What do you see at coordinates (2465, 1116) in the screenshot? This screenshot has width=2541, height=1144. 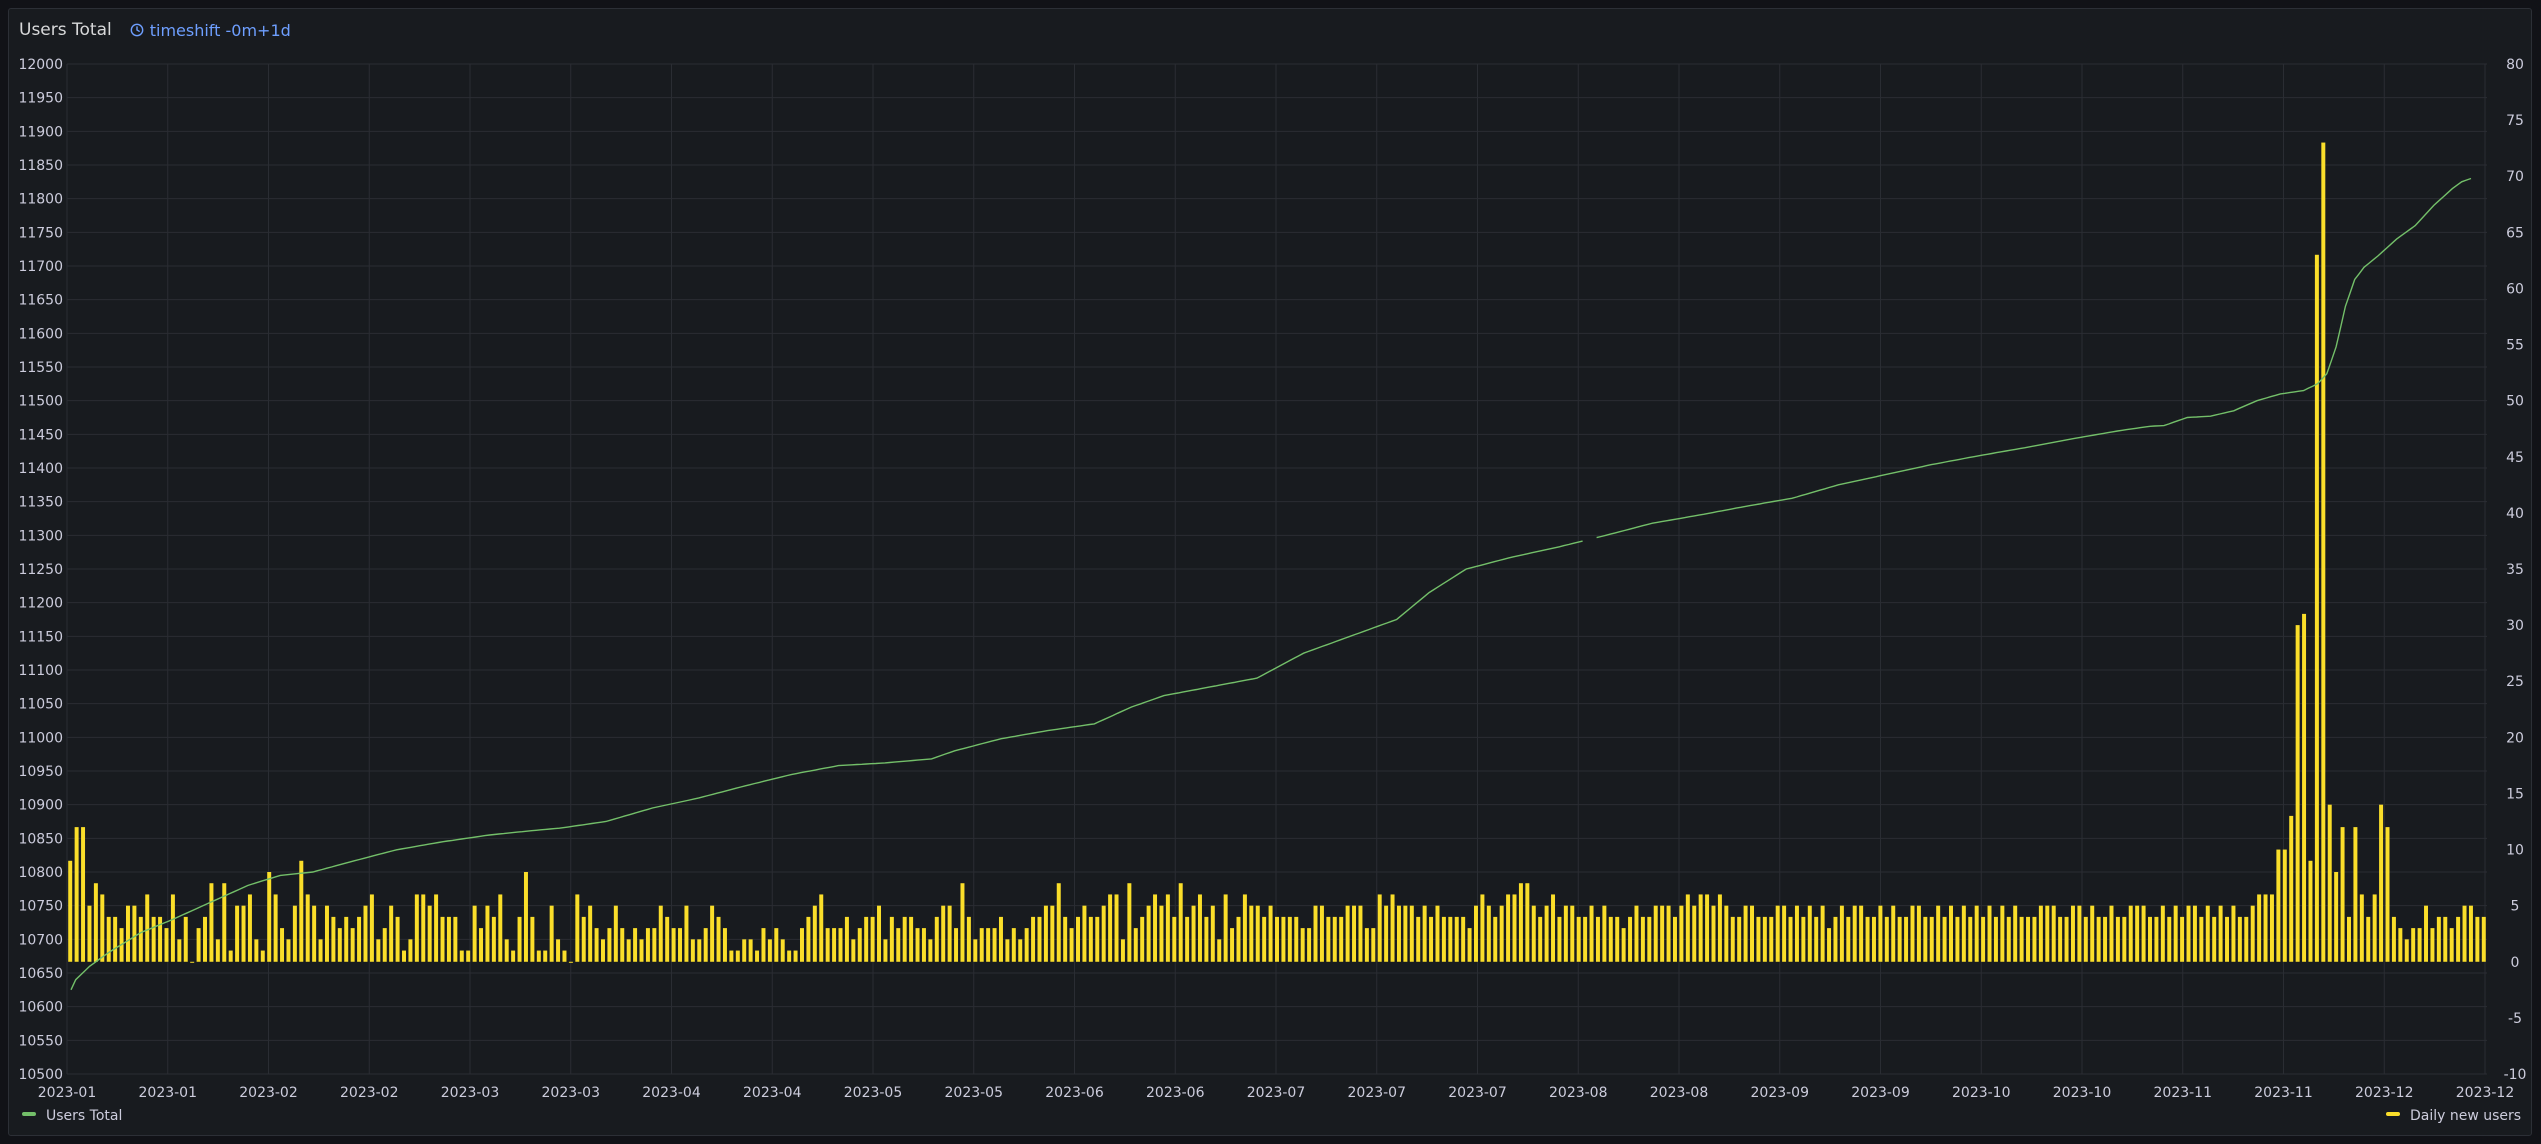 I see `legend-label-daily-new-users: Daily new users` at bounding box center [2465, 1116].